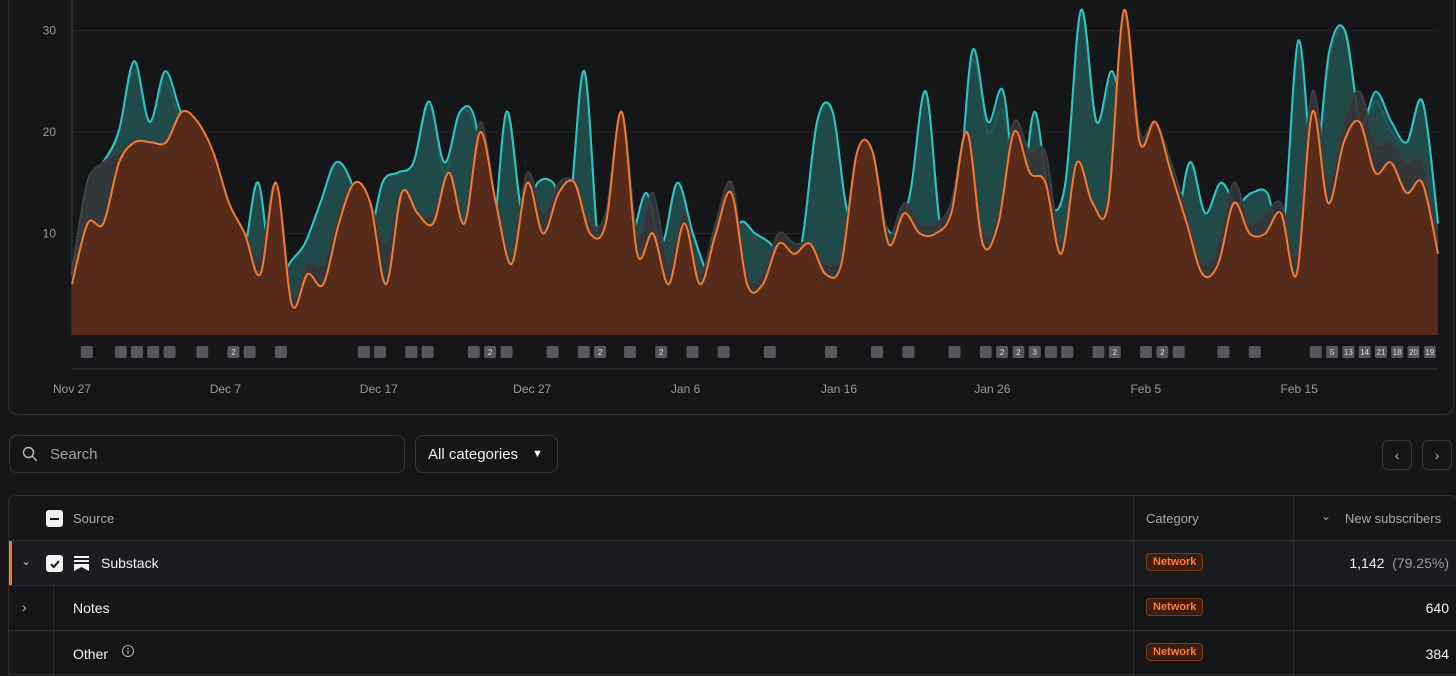 The width and height of the screenshot is (1456, 676). What do you see at coordinates (30, 454) in the screenshot?
I see `search-icon` at bounding box center [30, 454].